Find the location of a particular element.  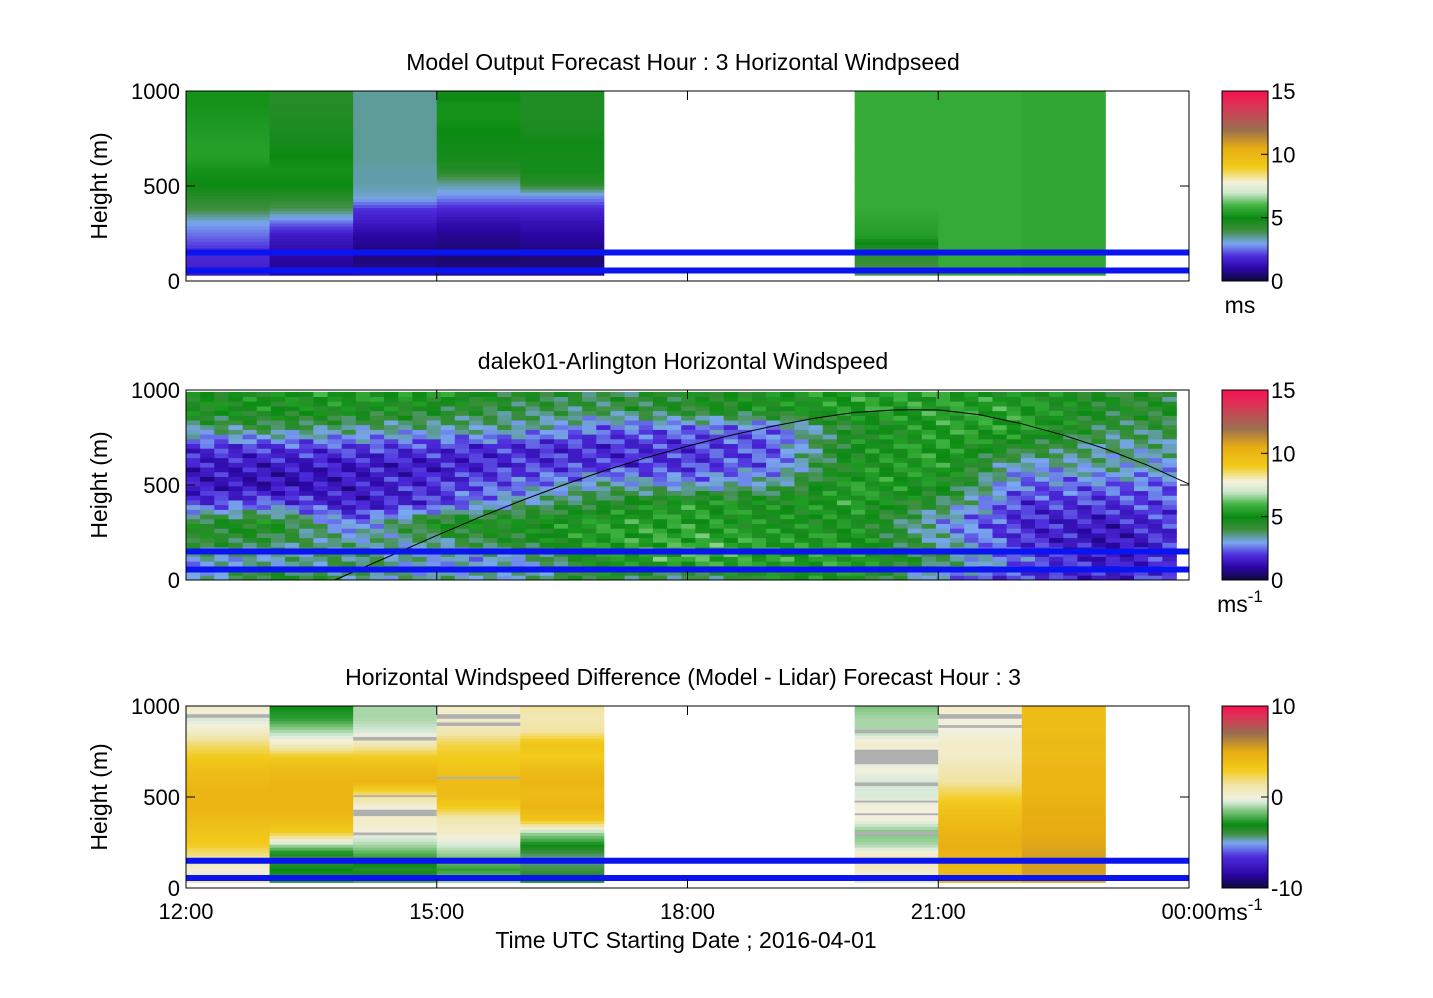

missing-data-band is located at coordinates (896, 731).